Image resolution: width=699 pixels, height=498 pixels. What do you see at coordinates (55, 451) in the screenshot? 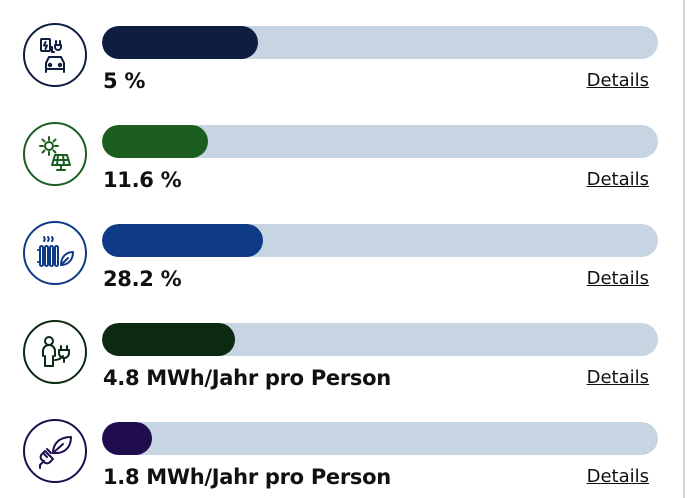
I see `leaf-plug-icon` at bounding box center [55, 451].